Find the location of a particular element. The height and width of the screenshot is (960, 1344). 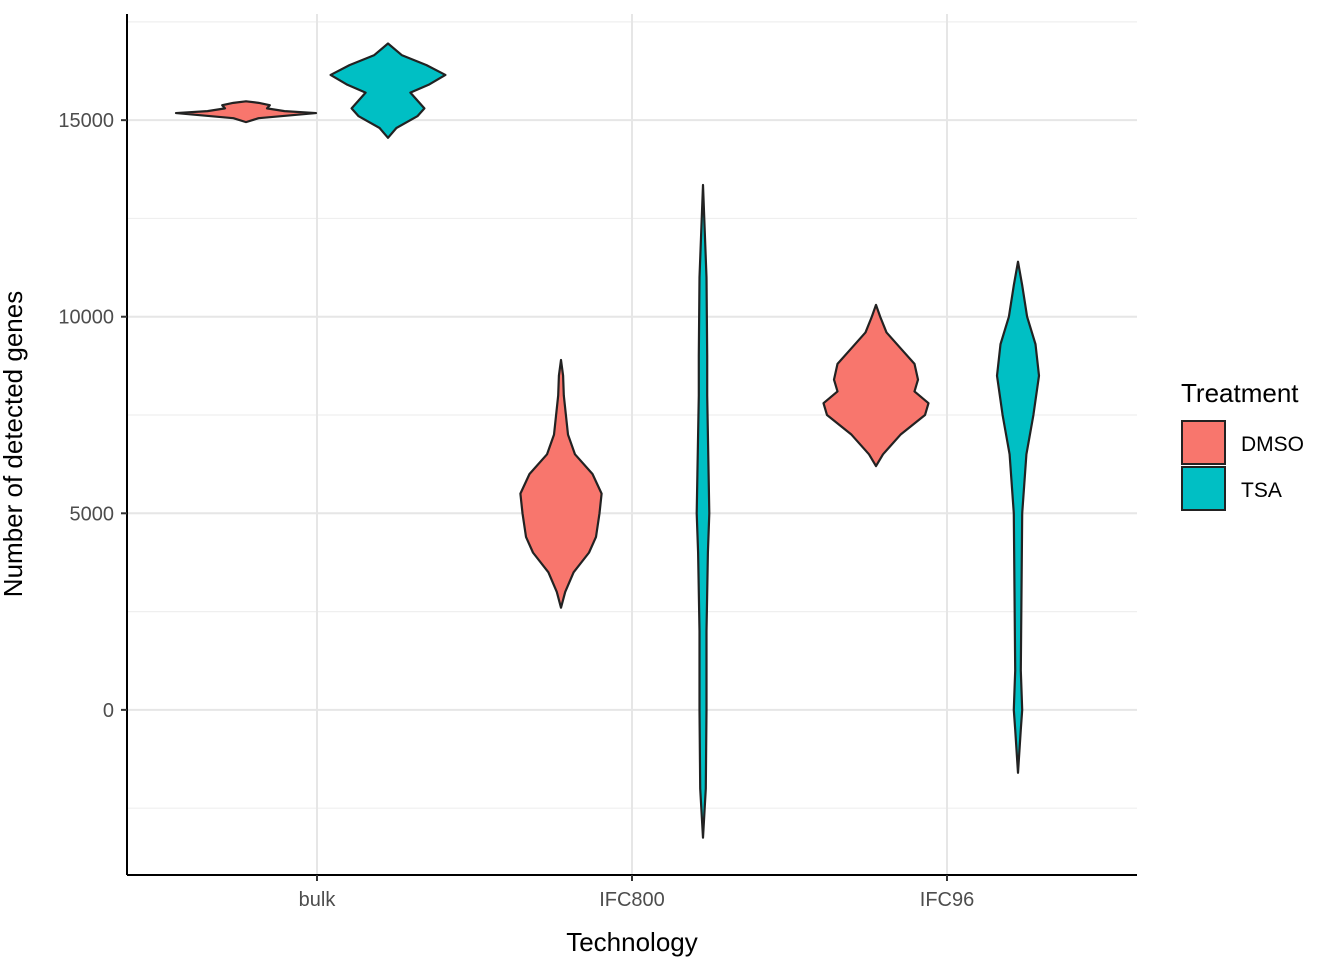

y-tick-label: 15000 is located at coordinates (86, 121).